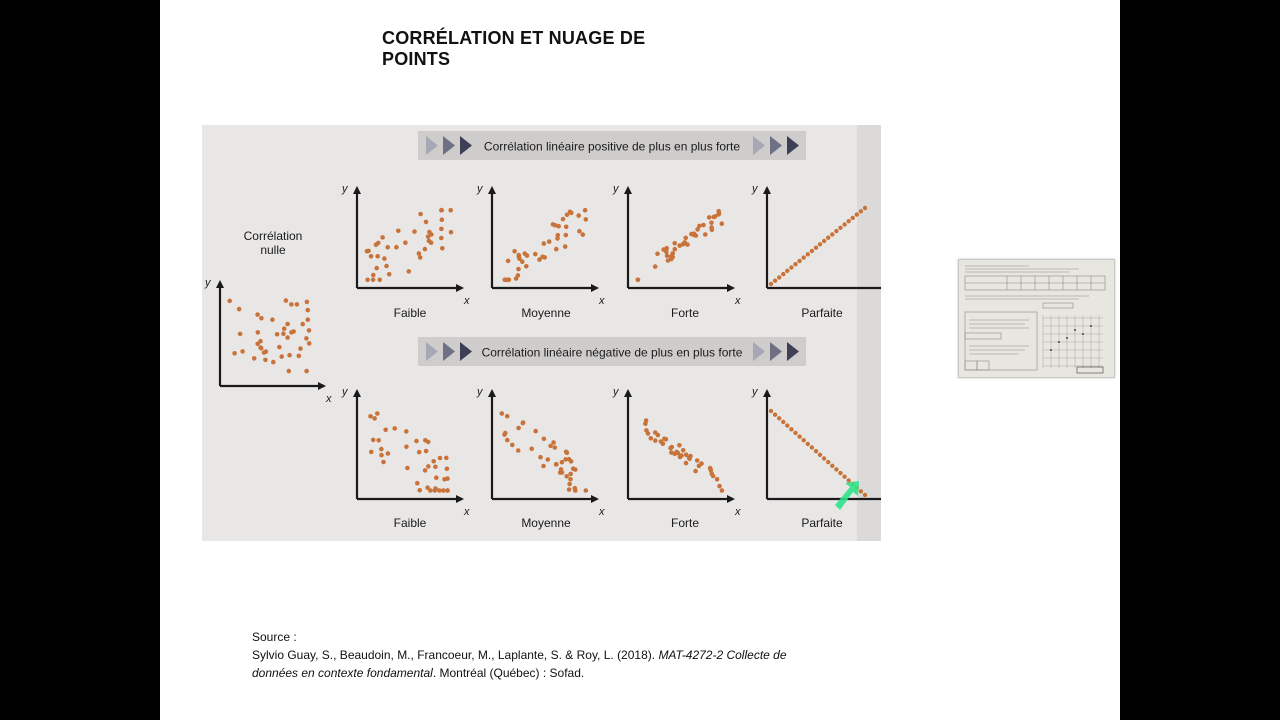 The height and width of the screenshot is (720, 1280). I want to click on positive-parfaite-plot-y-label: y, so click(755, 189).